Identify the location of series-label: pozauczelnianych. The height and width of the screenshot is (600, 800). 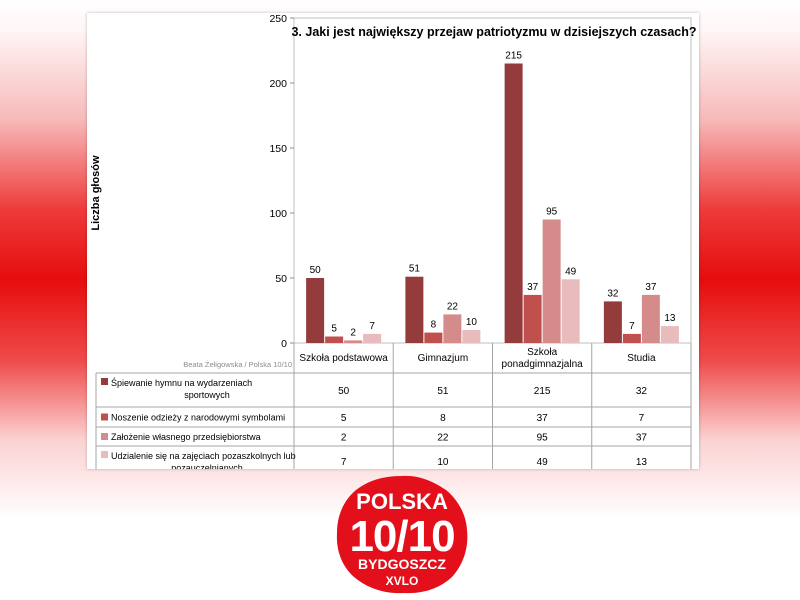
(207, 466).